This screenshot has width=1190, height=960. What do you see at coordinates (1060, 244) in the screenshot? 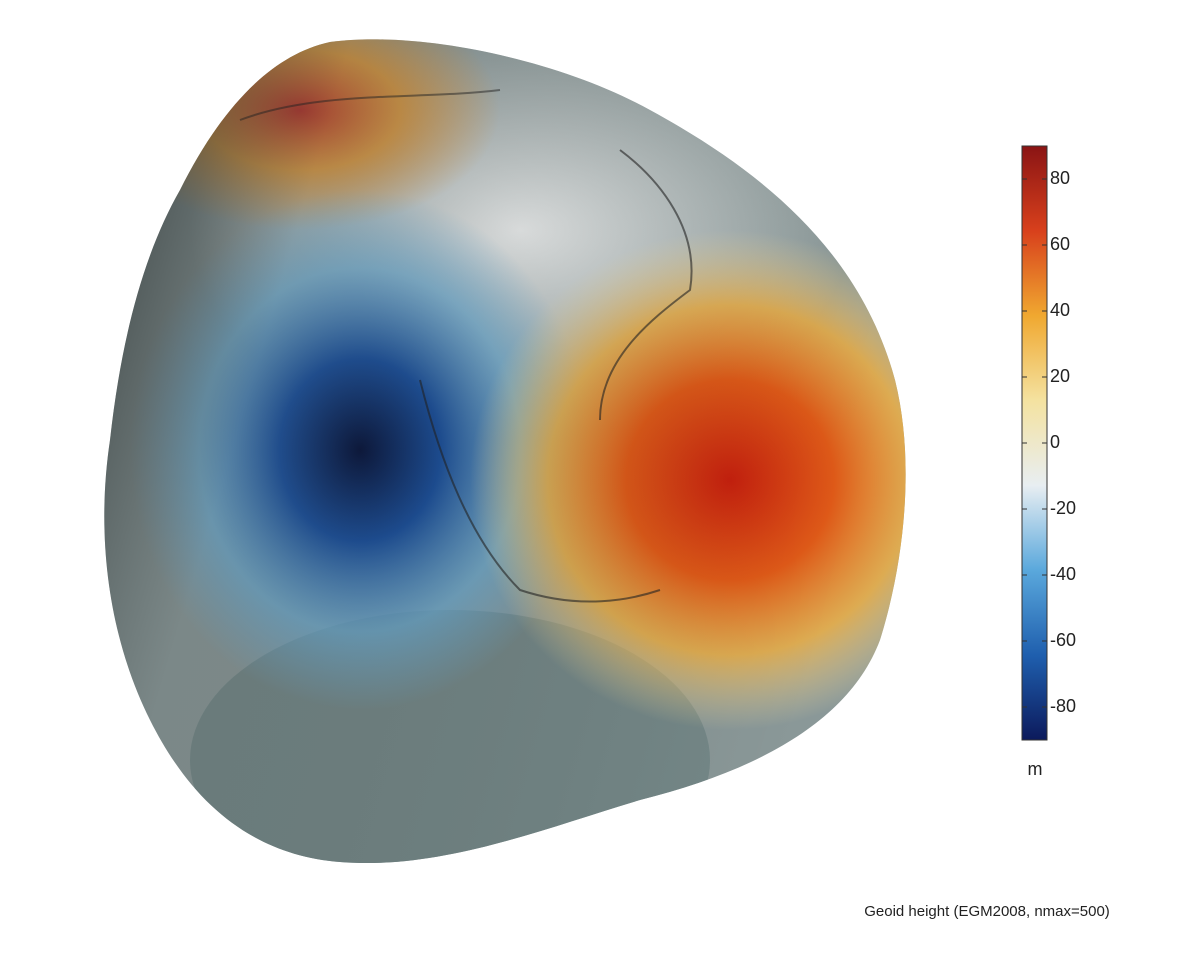
I see `colorbar-tick-label: 60` at bounding box center [1060, 244].